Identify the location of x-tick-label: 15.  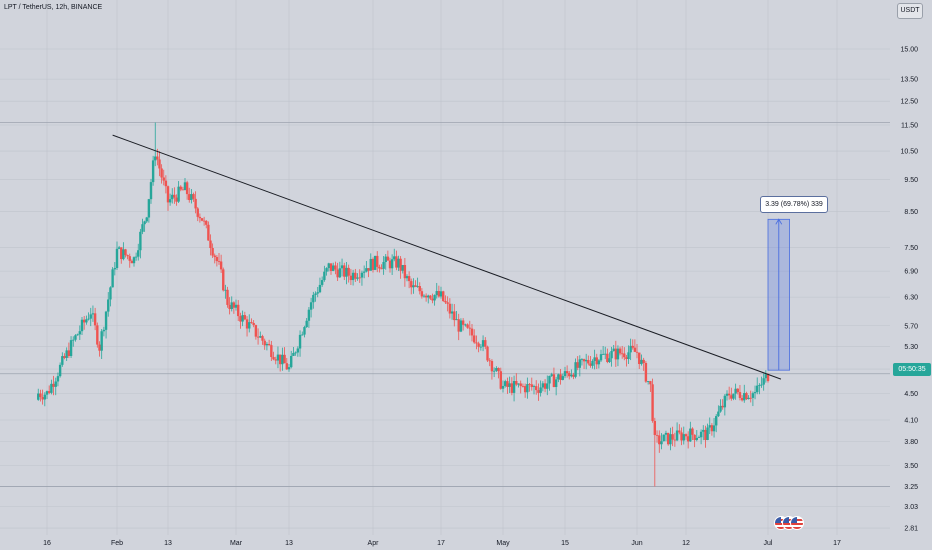
(565, 543).